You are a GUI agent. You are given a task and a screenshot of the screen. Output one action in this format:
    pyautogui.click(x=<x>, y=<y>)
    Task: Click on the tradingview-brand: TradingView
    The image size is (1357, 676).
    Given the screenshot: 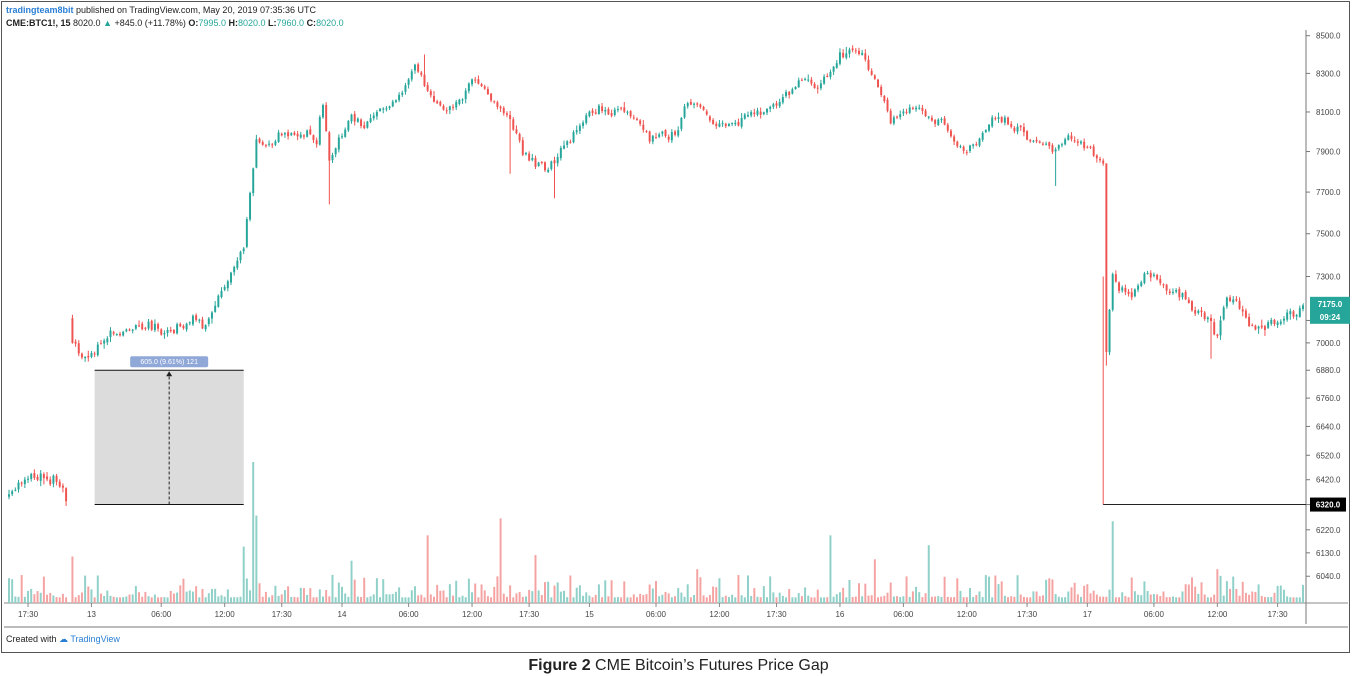 What is the action you would take?
    pyautogui.click(x=95, y=639)
    